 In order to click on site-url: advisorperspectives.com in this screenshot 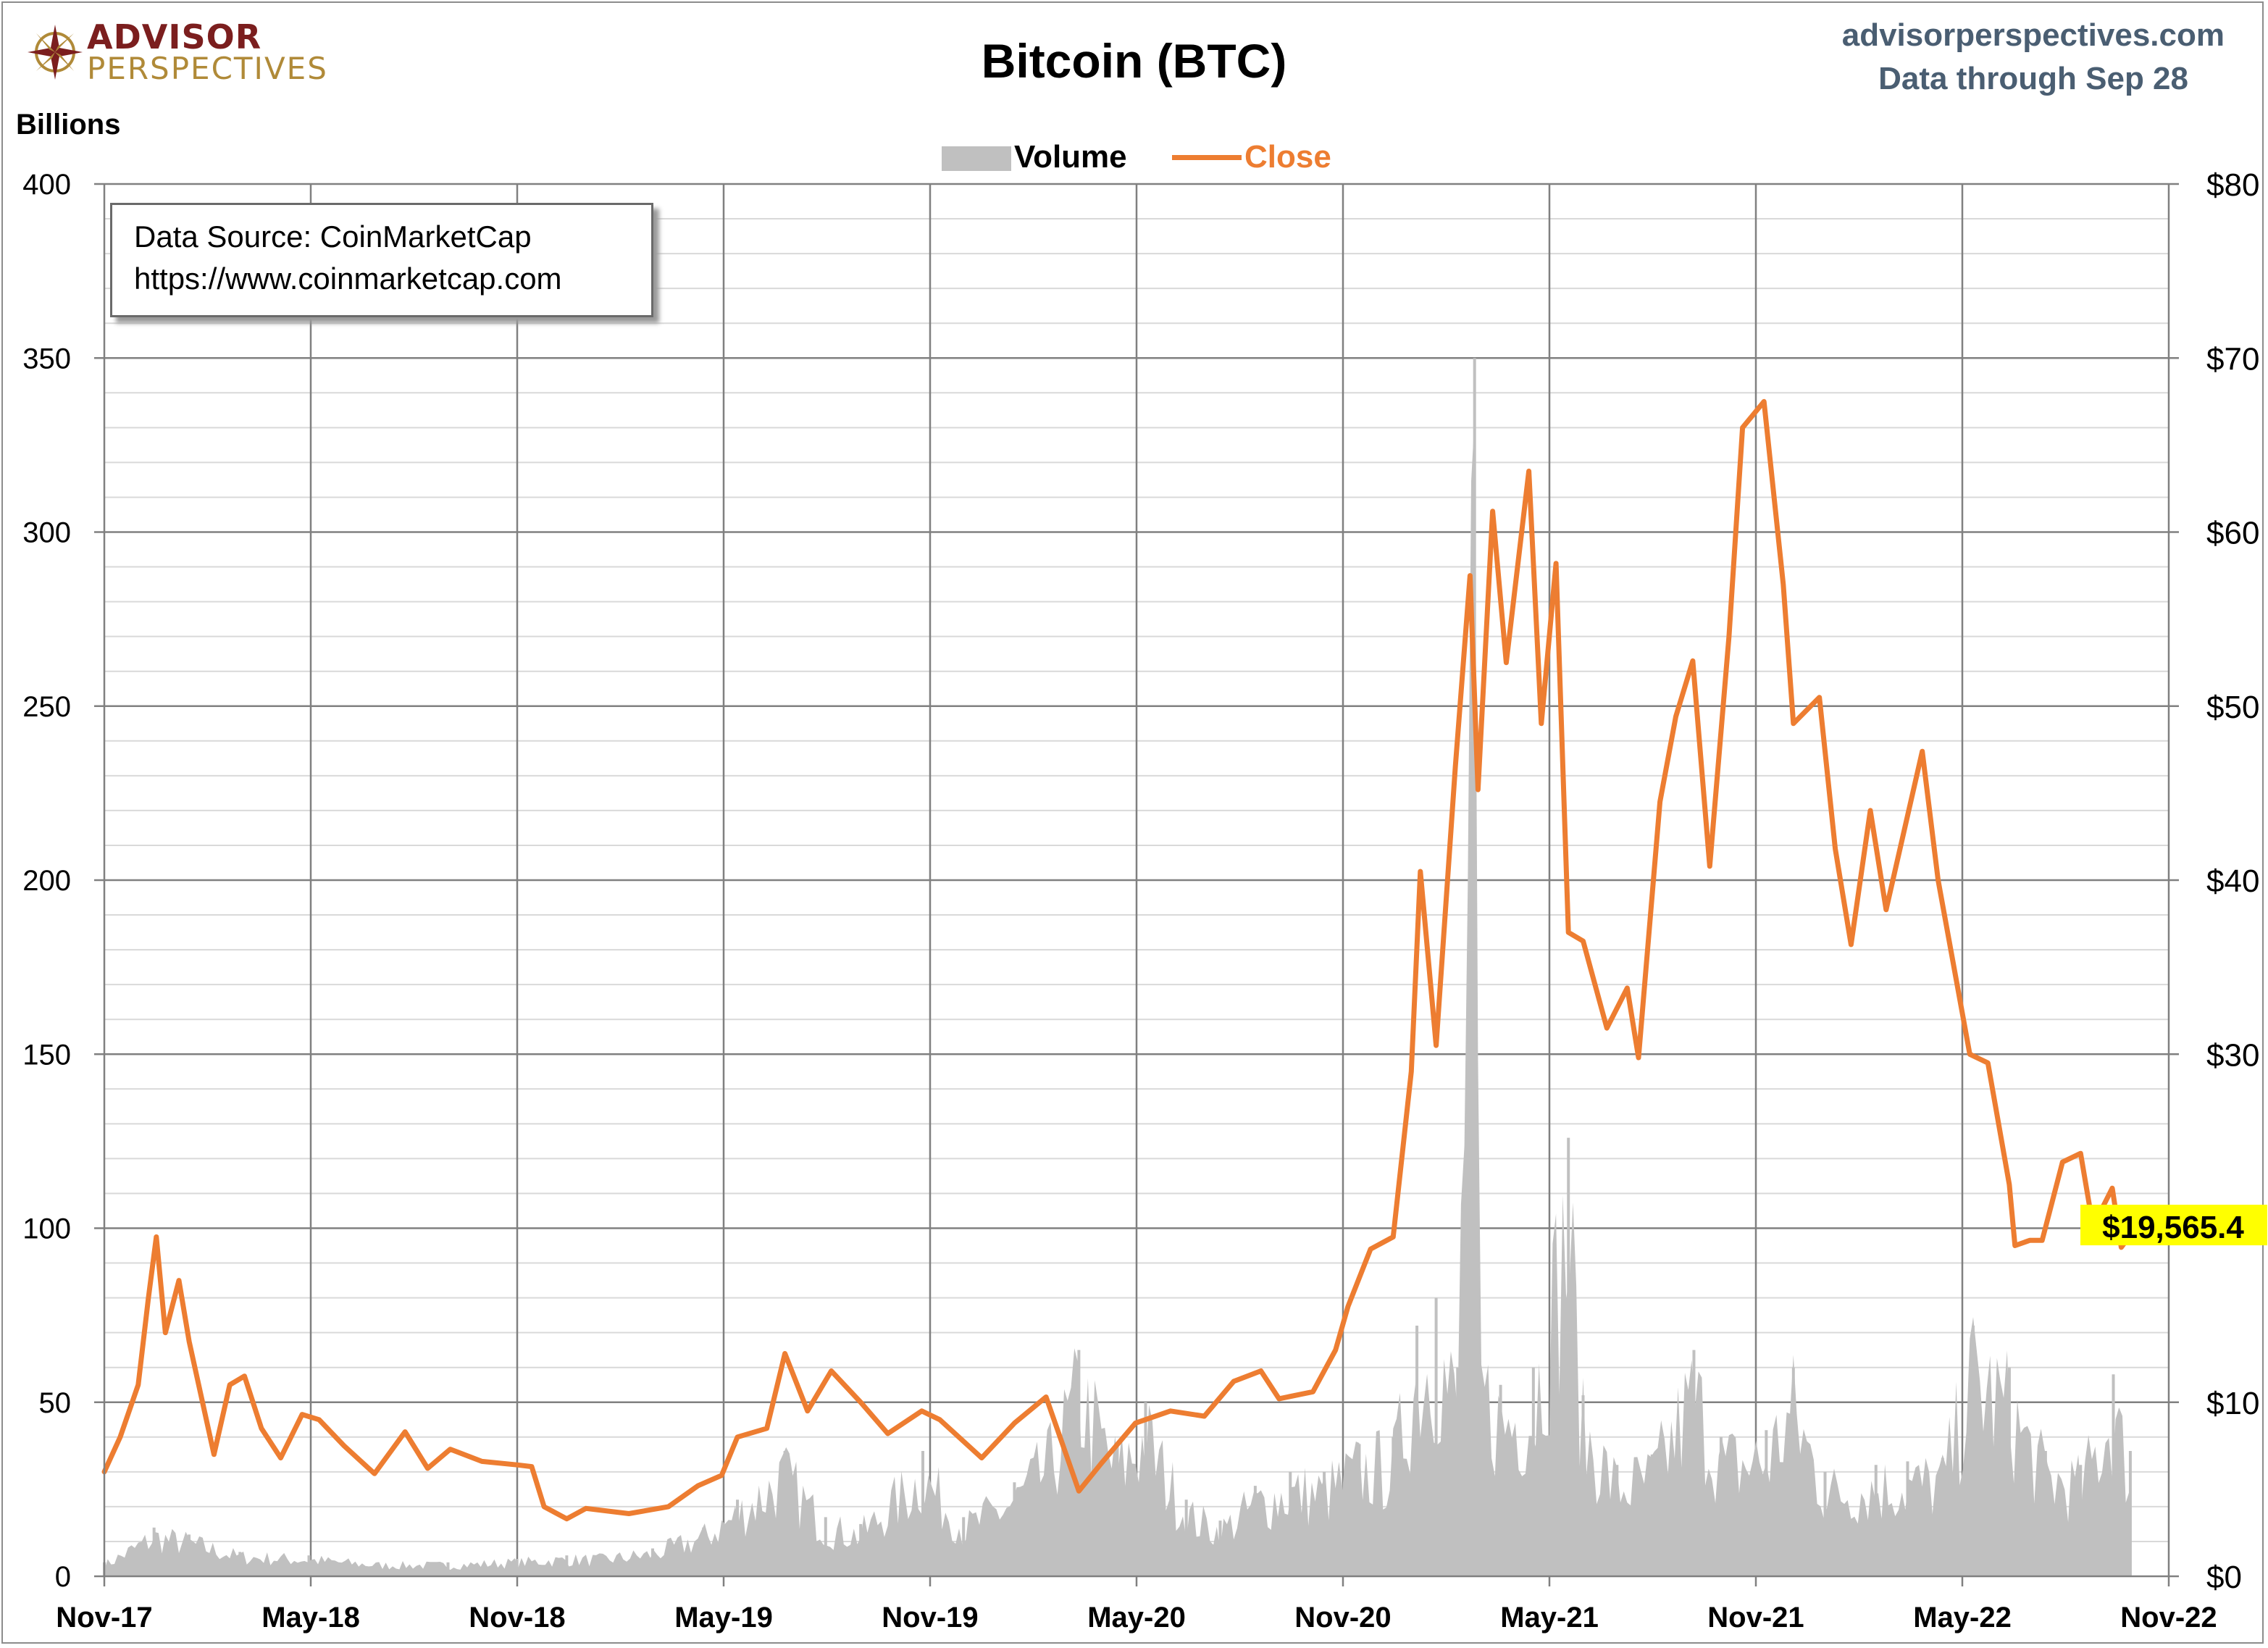, I will do `click(2033, 35)`.